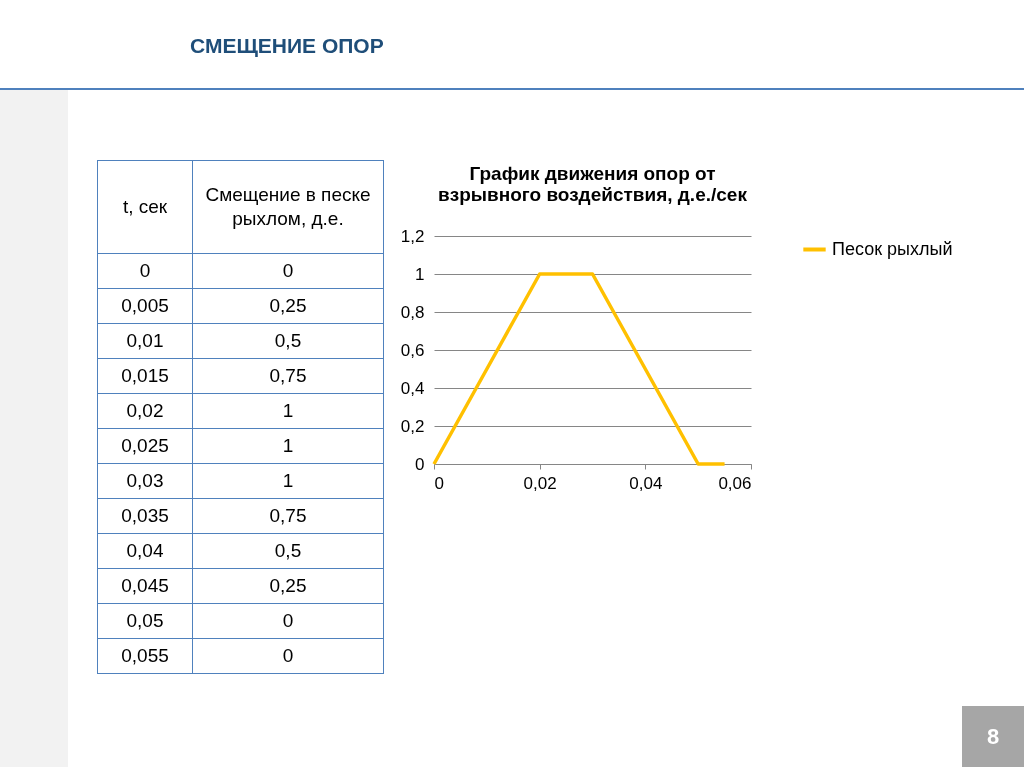 Image resolution: width=1024 pixels, height=767 pixels. I want to click on y-axis-title: t, сек, so click(145, 207).